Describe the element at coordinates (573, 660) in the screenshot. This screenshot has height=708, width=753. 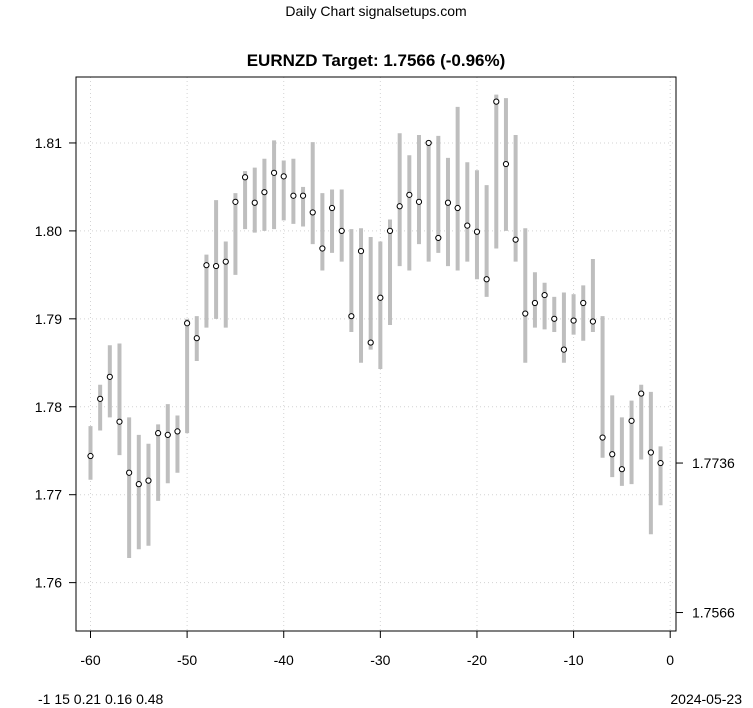
I see `x-tick-label: -10` at that location.